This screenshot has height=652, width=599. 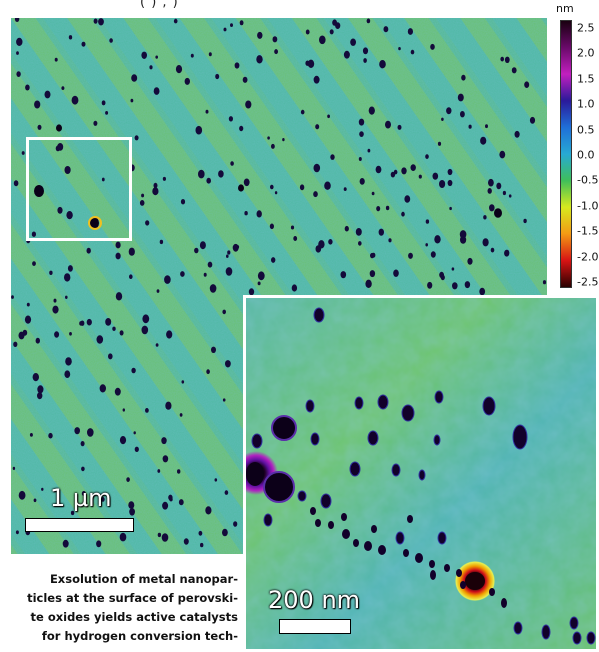 What do you see at coordinates (159, 5) in the screenshot?
I see `top-cutoff-text: ( ) , )` at bounding box center [159, 5].